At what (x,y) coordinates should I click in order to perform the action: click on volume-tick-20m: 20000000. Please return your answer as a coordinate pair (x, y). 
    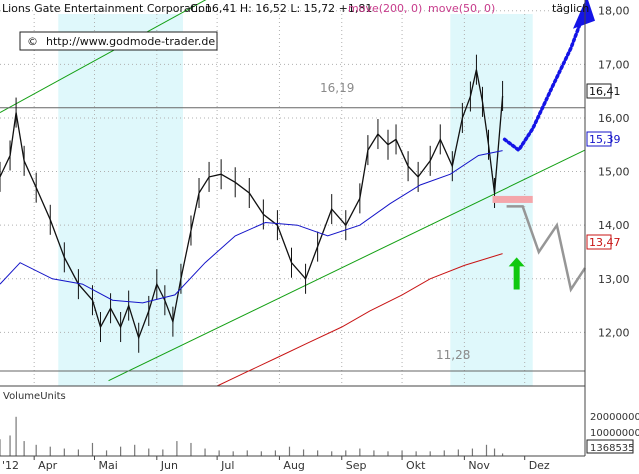
    Looking at the image, I should click on (614, 417).